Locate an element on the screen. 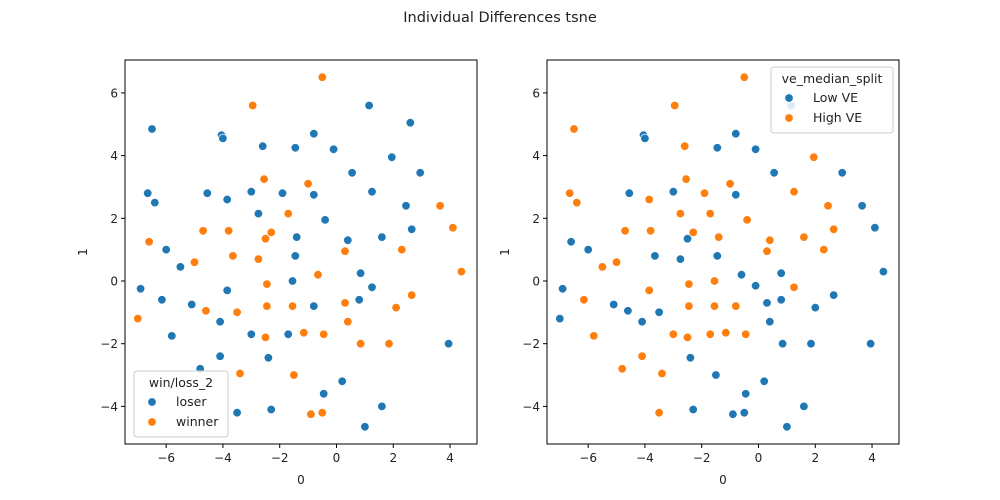 The height and width of the screenshot is (500, 1000). x-tick-label: 4 is located at coordinates (450, 458).